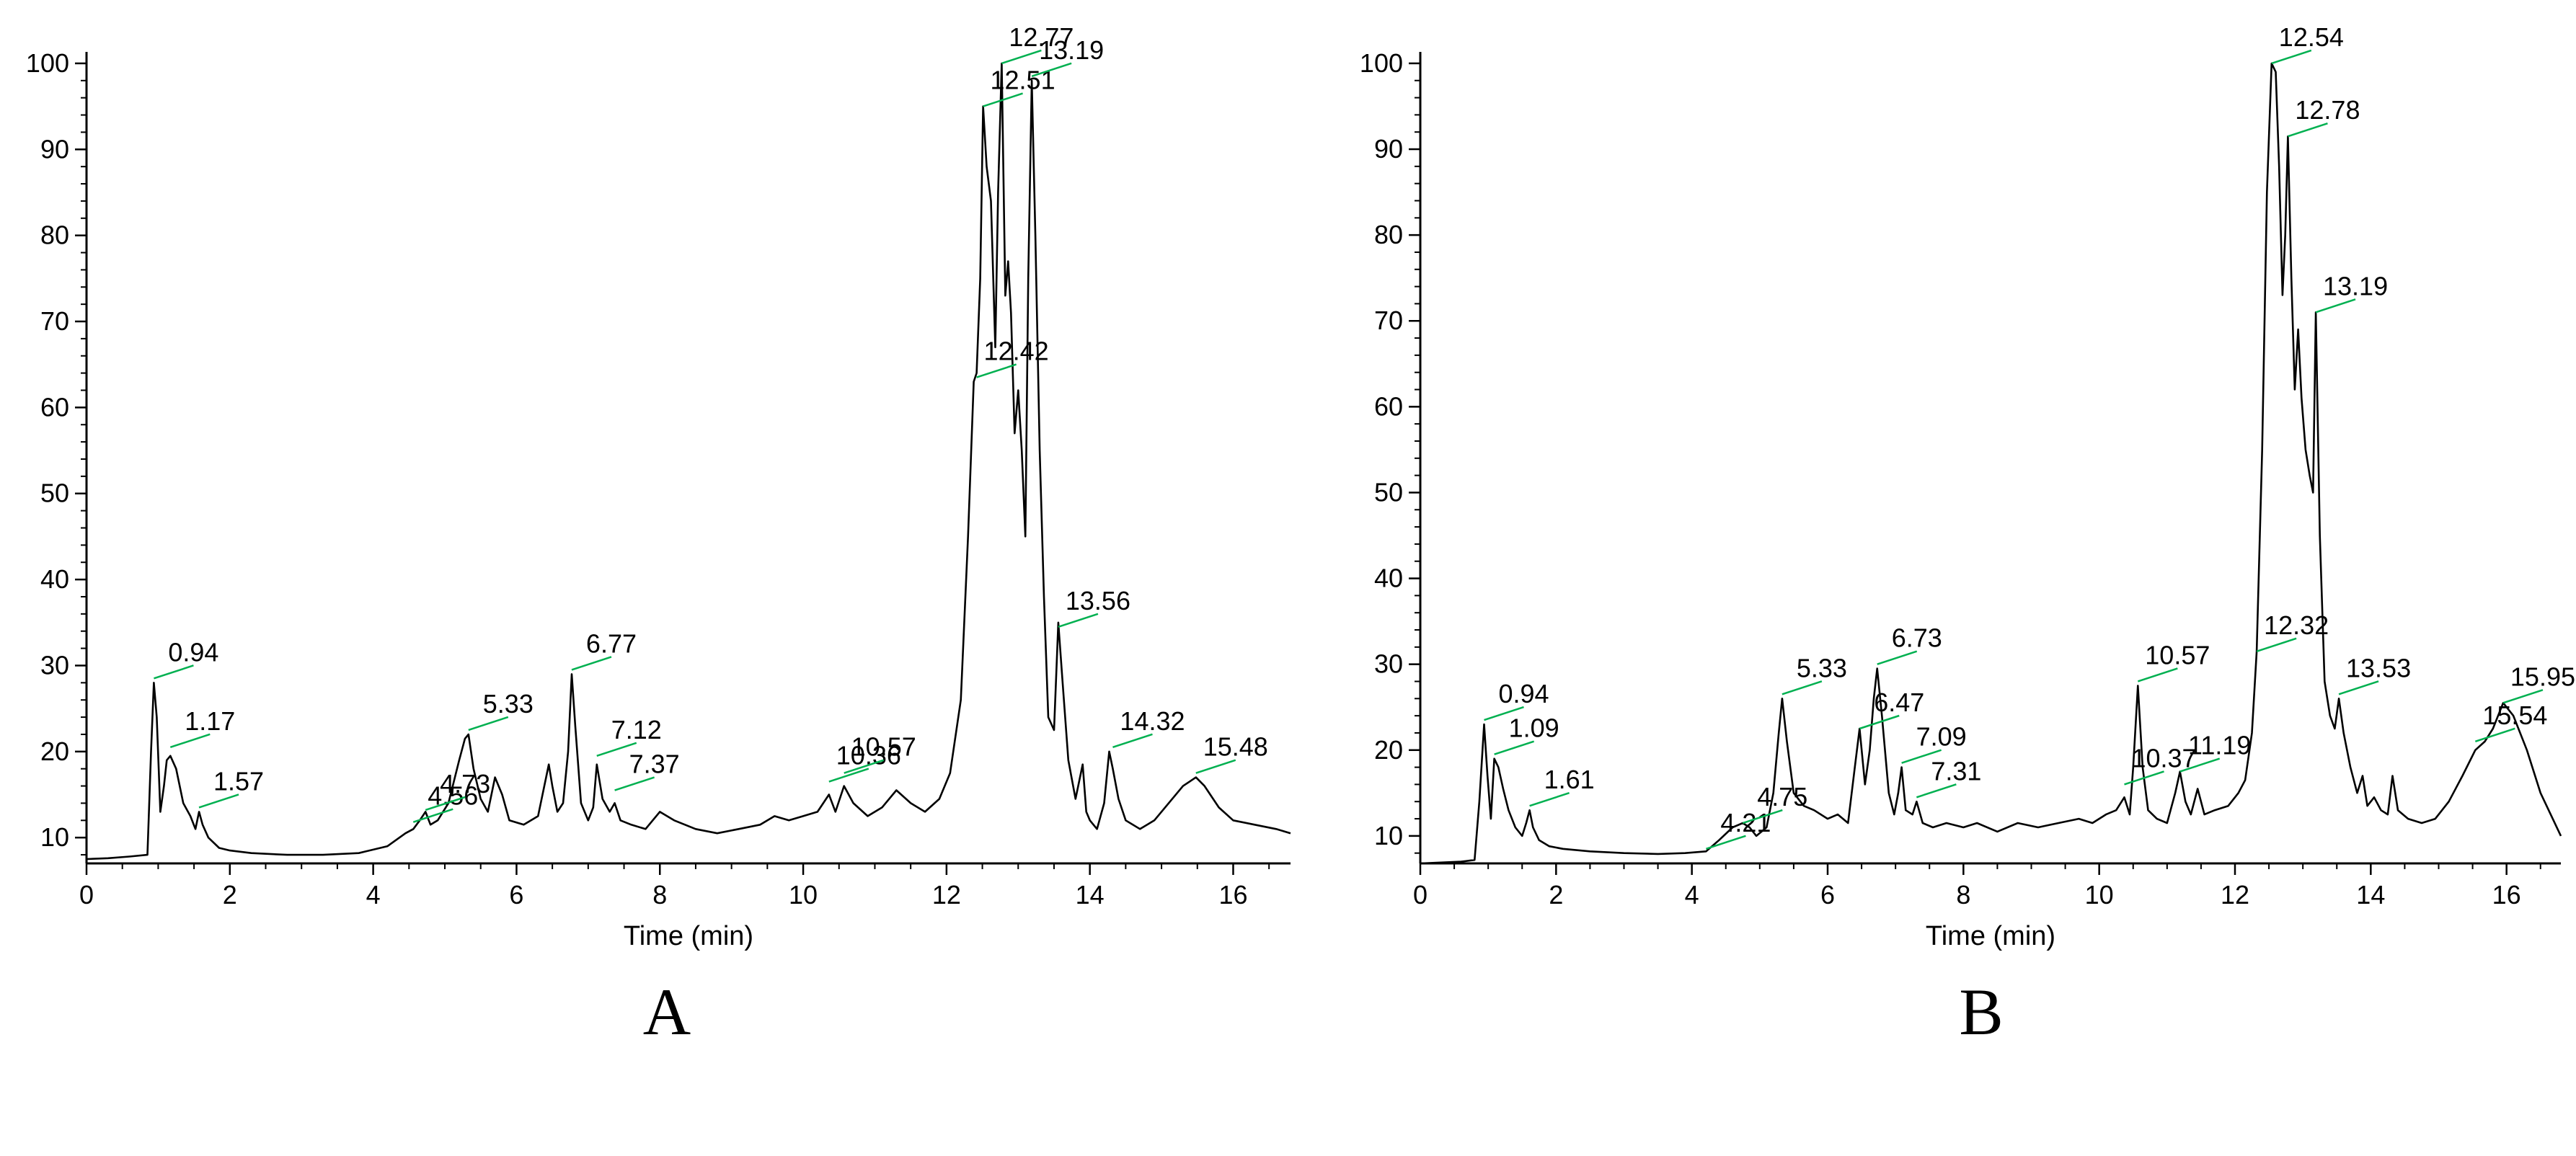  What do you see at coordinates (1098, 600) in the screenshot?
I see `peak-label: 13.56` at bounding box center [1098, 600].